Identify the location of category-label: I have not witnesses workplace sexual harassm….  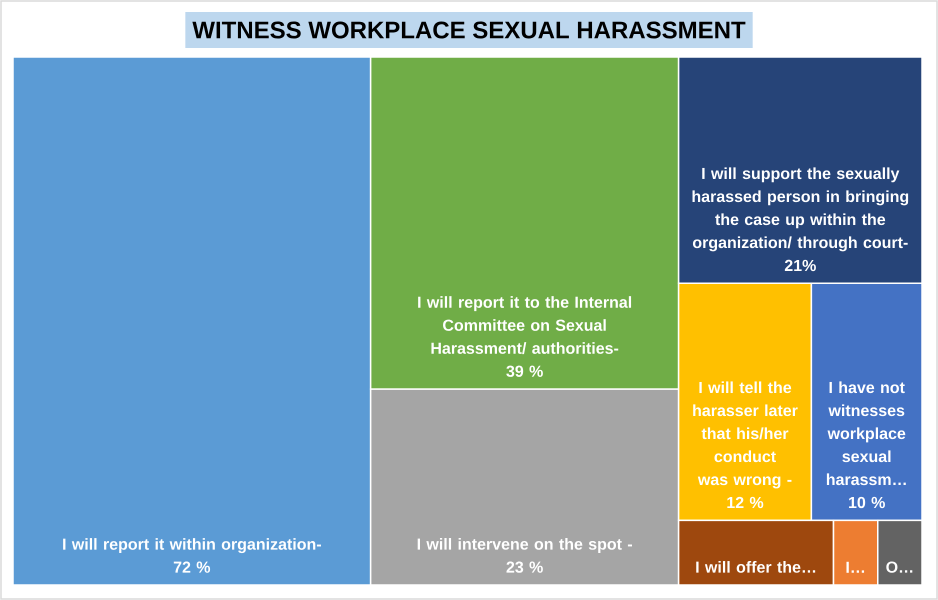
(866, 433).